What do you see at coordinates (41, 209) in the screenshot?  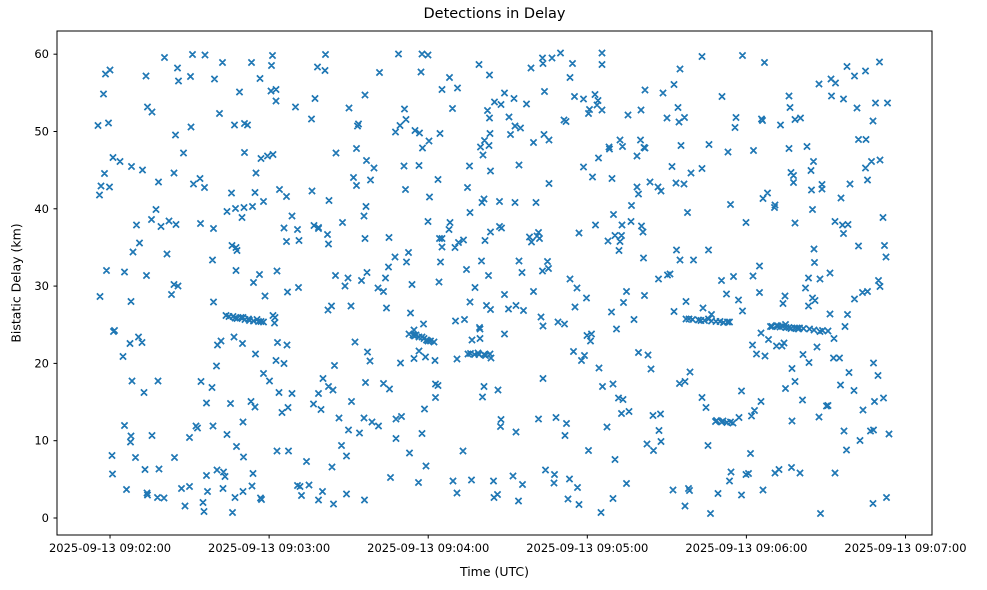 I see `y-tick-label: 40` at bounding box center [41, 209].